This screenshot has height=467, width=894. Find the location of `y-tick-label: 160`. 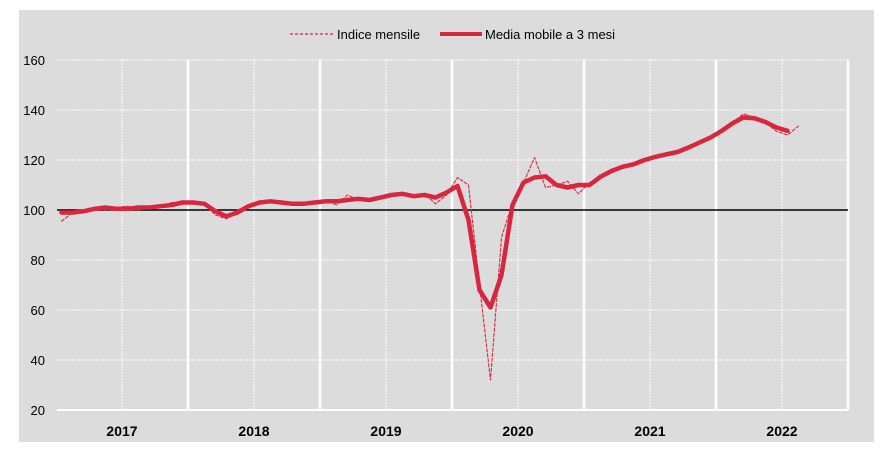

y-tick-label: 160 is located at coordinates (34, 60).